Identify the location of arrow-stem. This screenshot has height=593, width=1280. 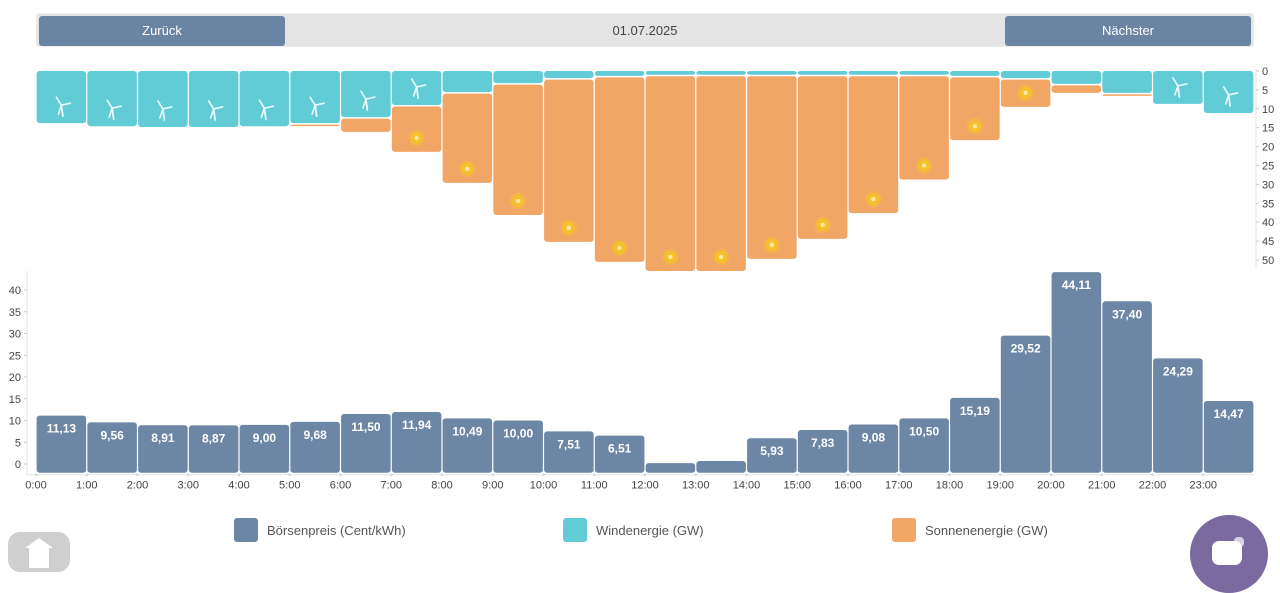
(39, 558).